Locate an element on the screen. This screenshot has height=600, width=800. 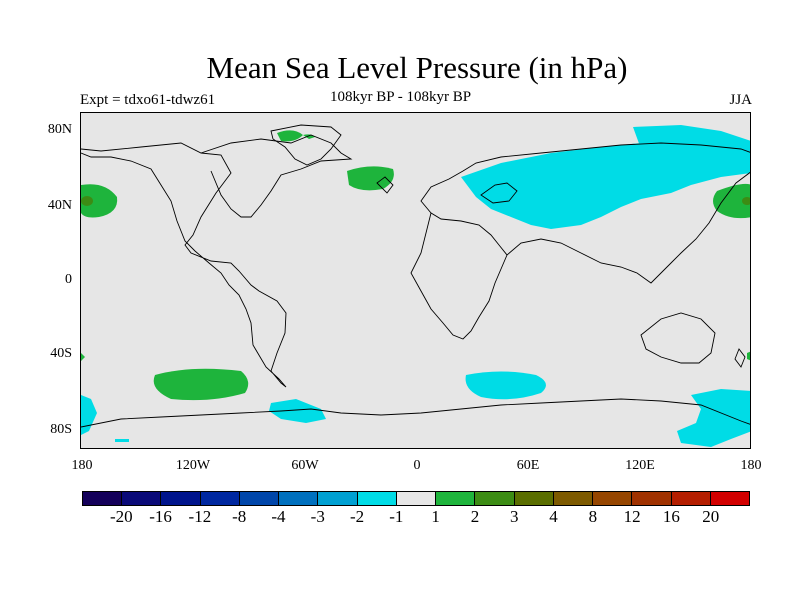
antarctica-coast is located at coordinates (415, 413).